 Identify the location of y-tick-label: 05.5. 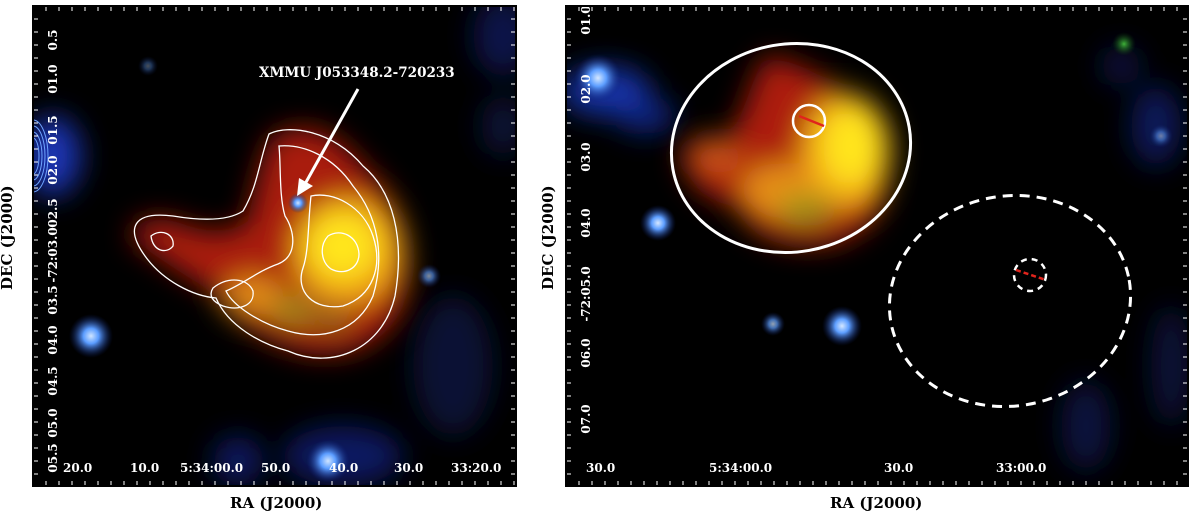
(53, 458).